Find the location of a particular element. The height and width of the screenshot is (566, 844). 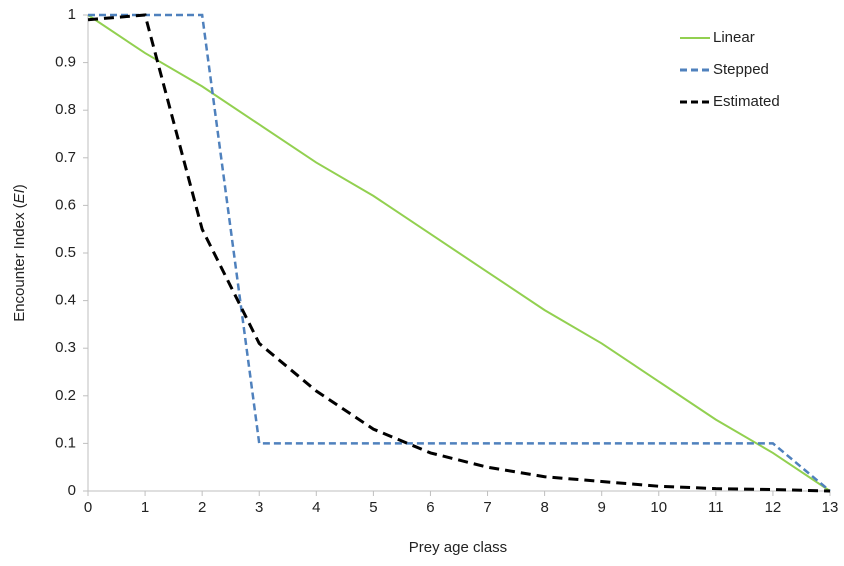

y-axis-label-part: Encounter Index ( is located at coordinates (19, 262).